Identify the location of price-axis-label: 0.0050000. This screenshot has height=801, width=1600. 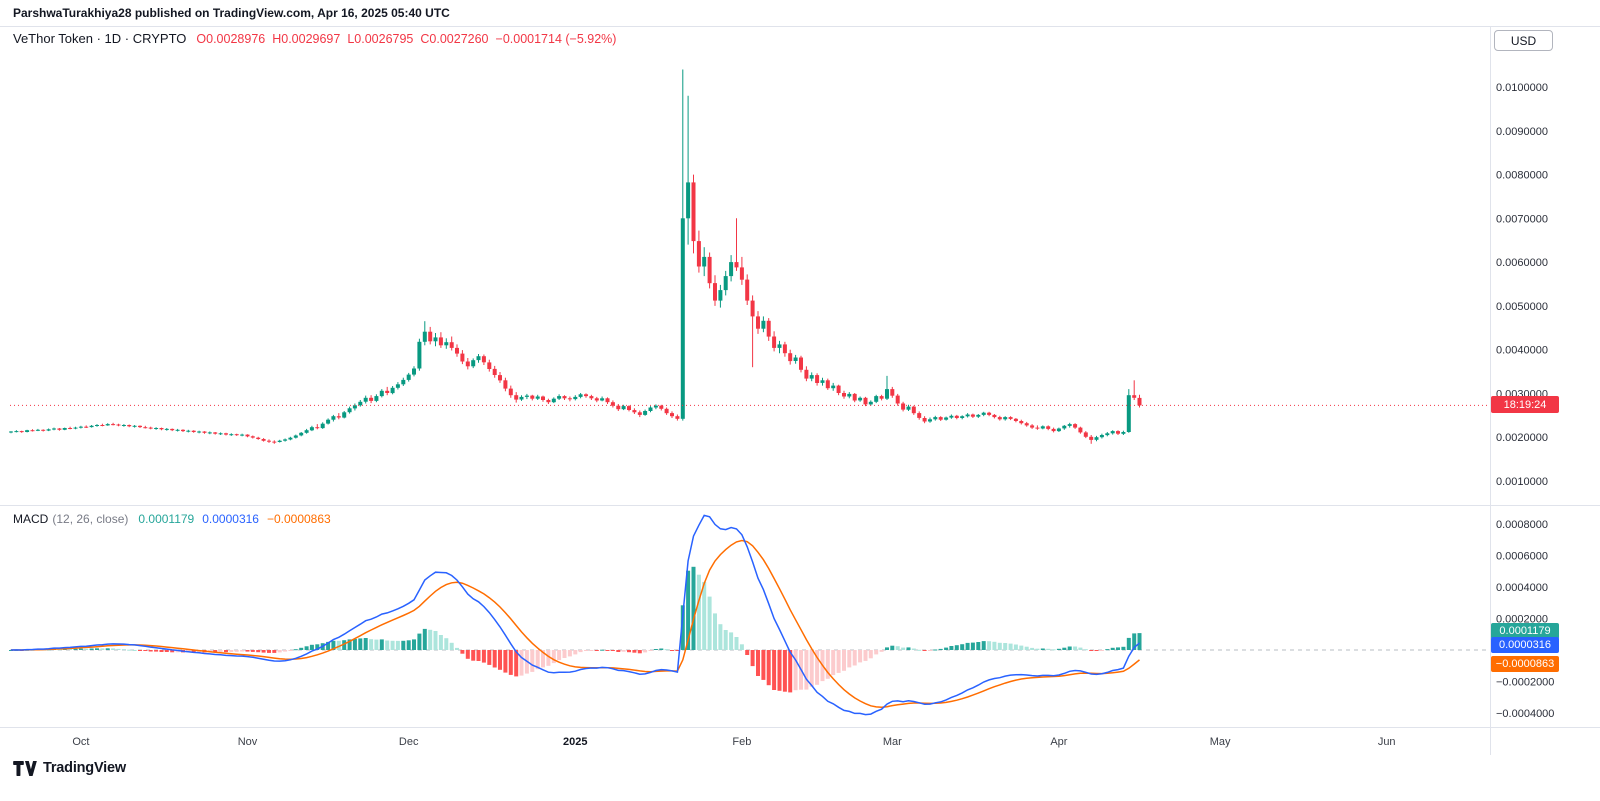
(1522, 307).